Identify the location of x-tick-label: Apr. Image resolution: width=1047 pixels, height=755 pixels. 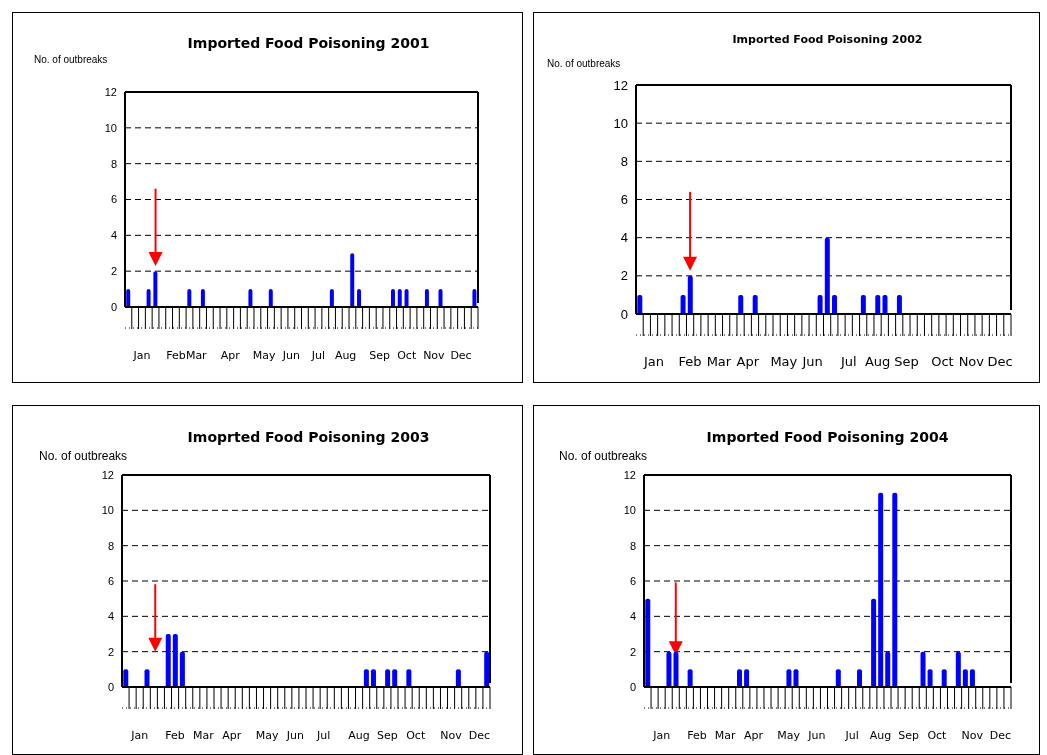
(231, 735).